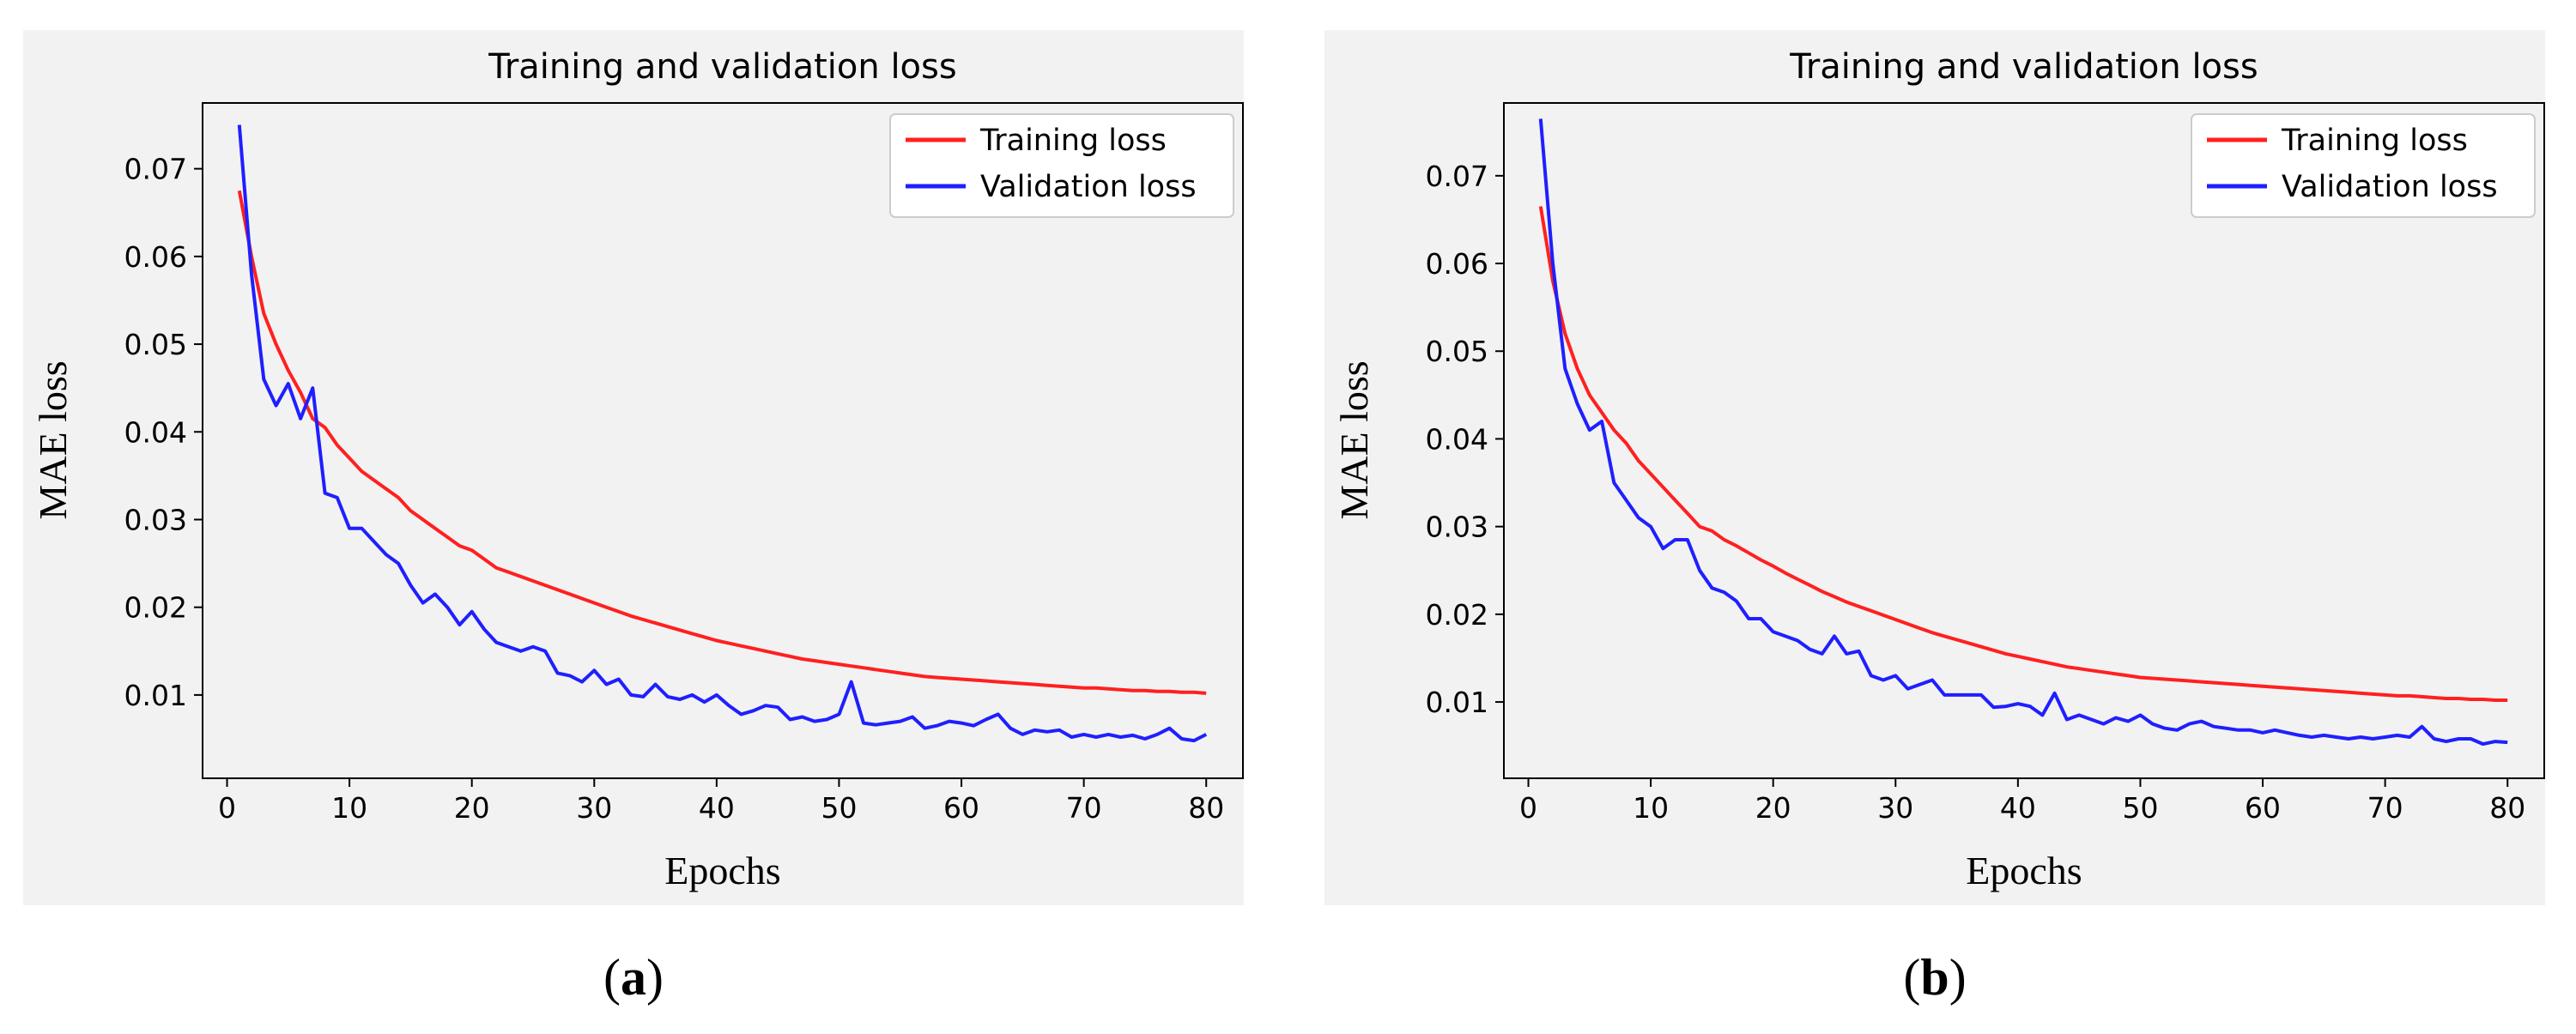  What do you see at coordinates (2263, 808) in the screenshot?
I see `chart-b-xtick-label: 60` at bounding box center [2263, 808].